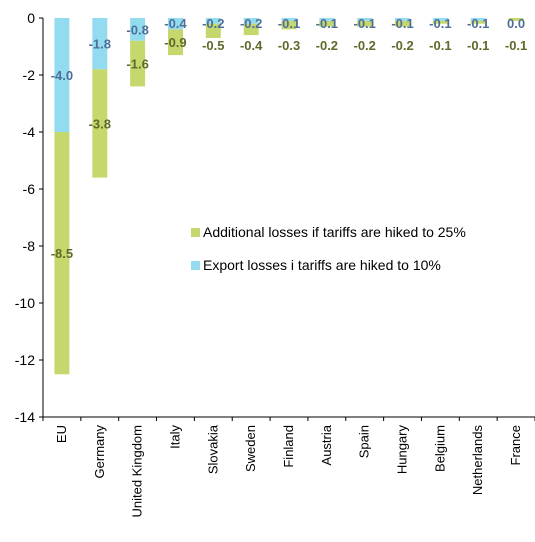  I want to click on bar-export-sweden, so click(251, 21).